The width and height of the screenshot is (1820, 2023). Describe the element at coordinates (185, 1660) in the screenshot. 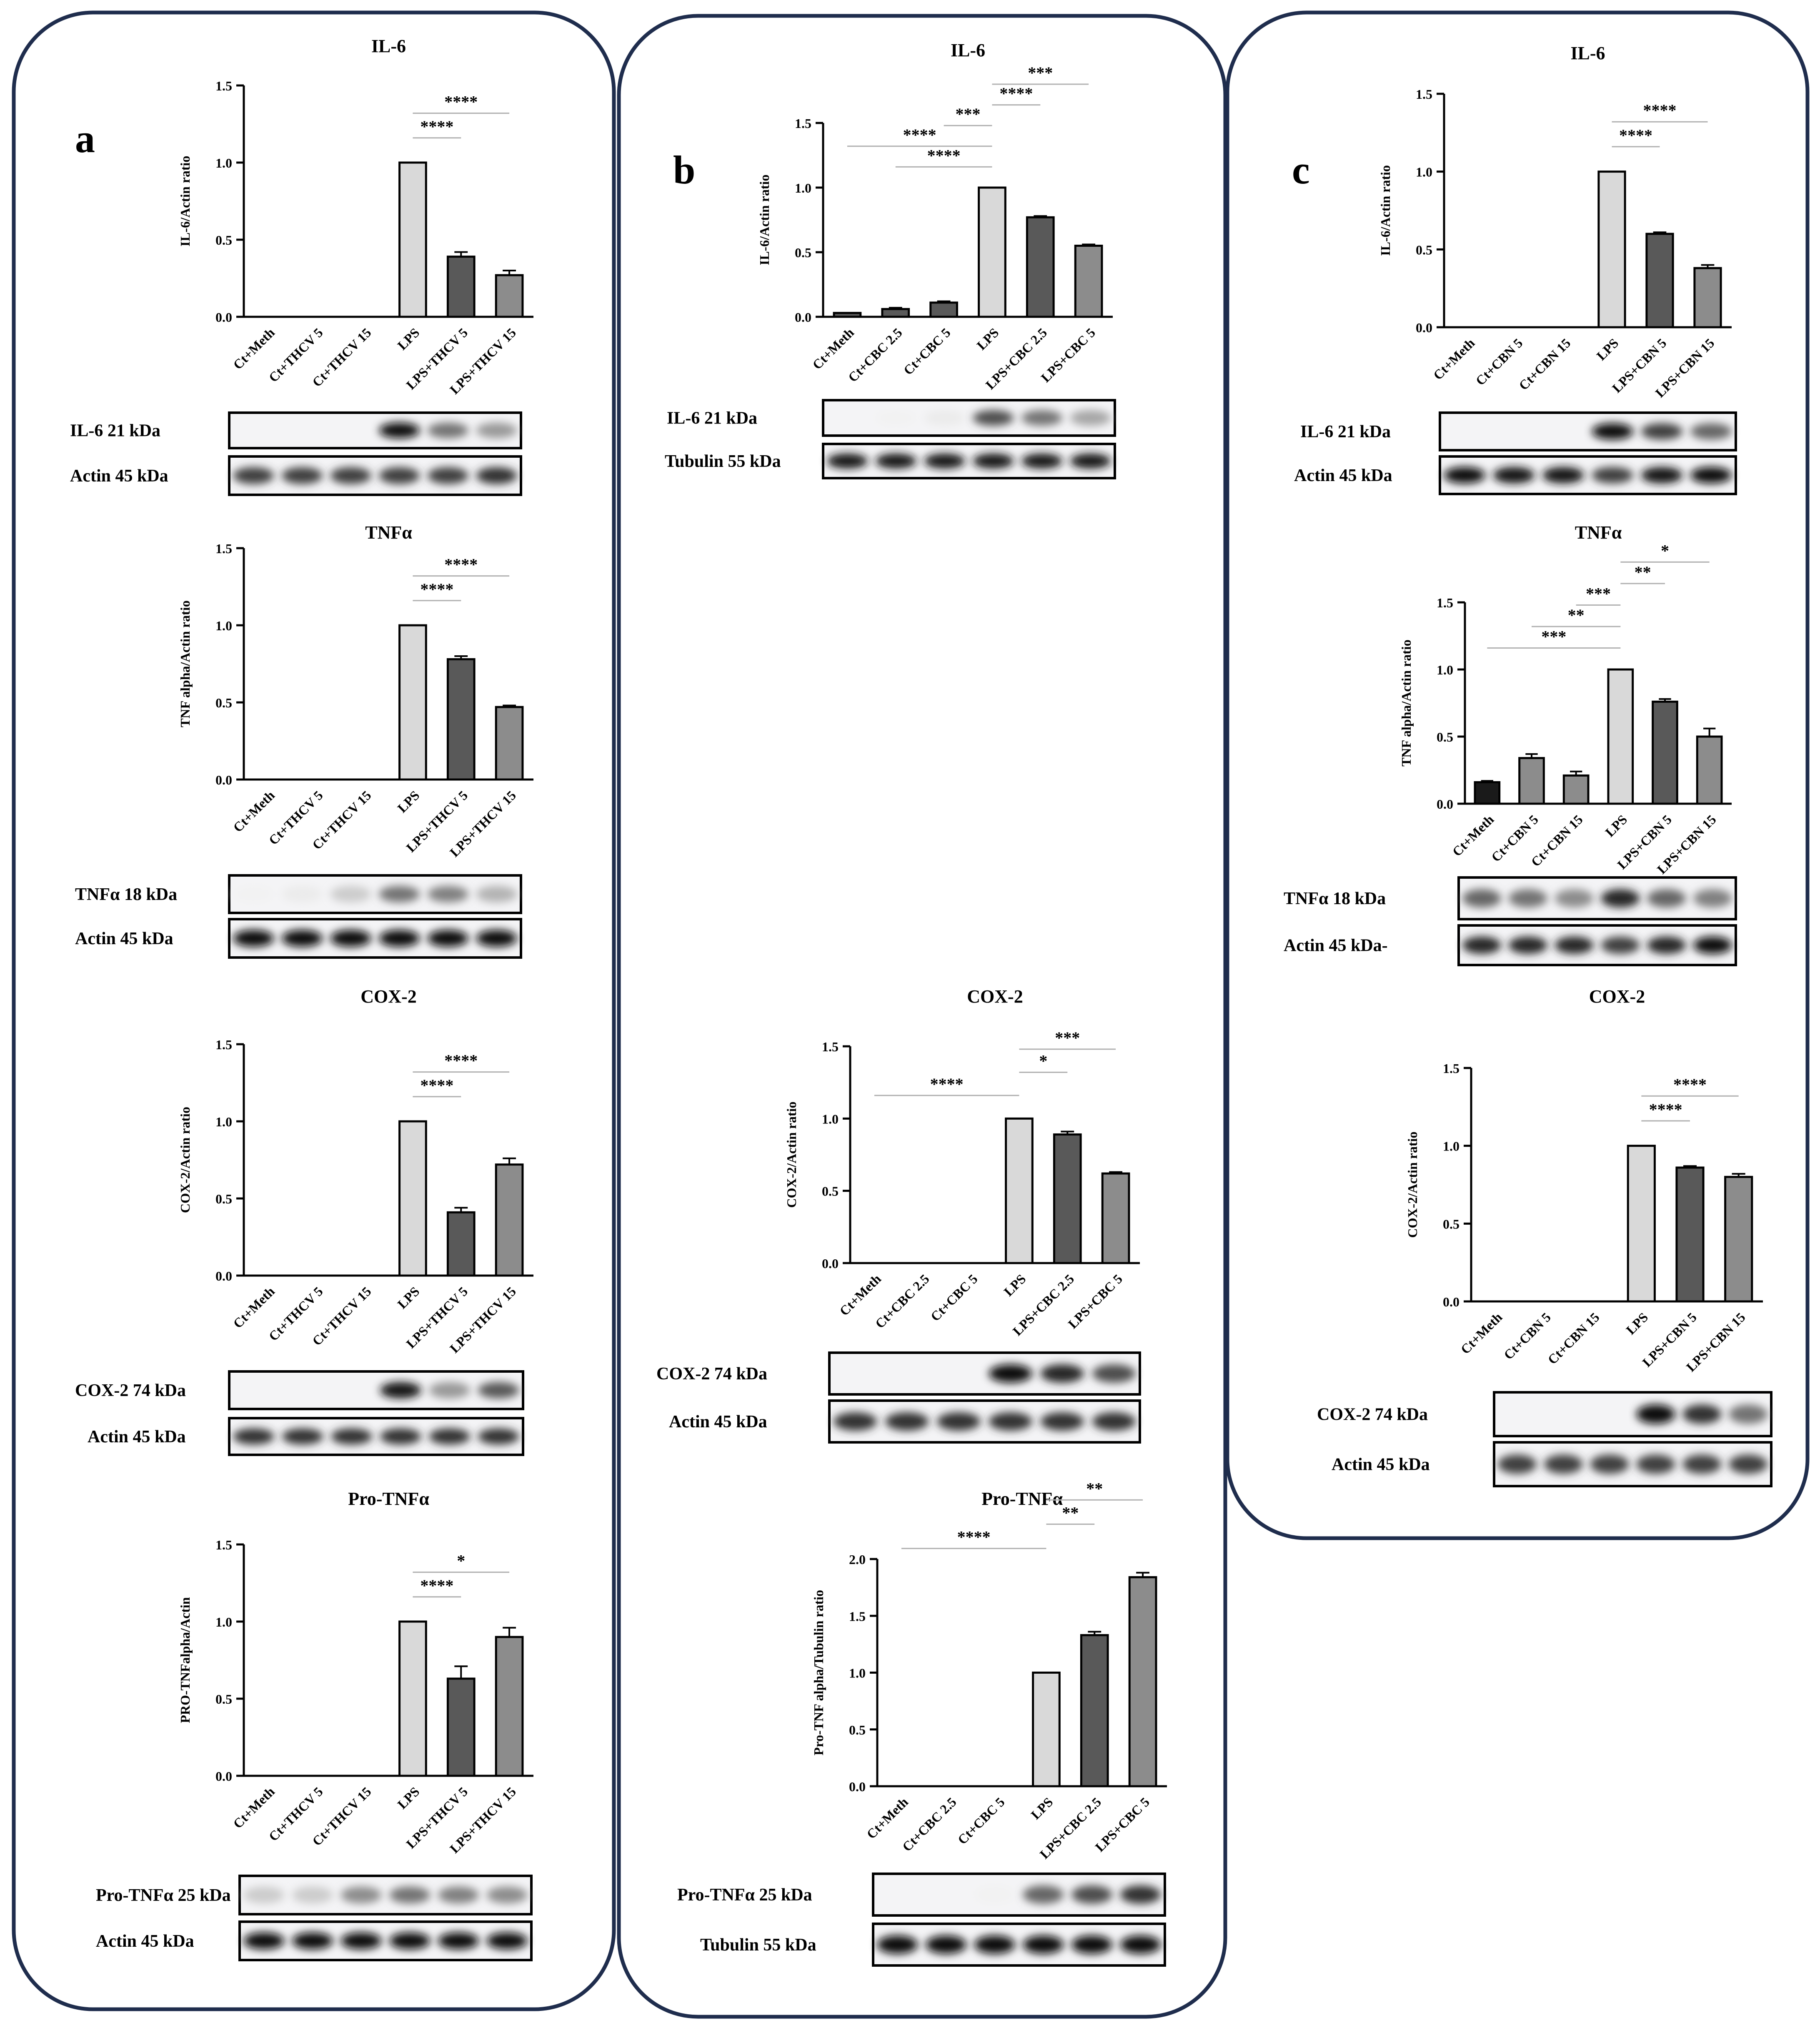

I see `y-axis-label: PRO-TNFalpha/Actin` at that location.